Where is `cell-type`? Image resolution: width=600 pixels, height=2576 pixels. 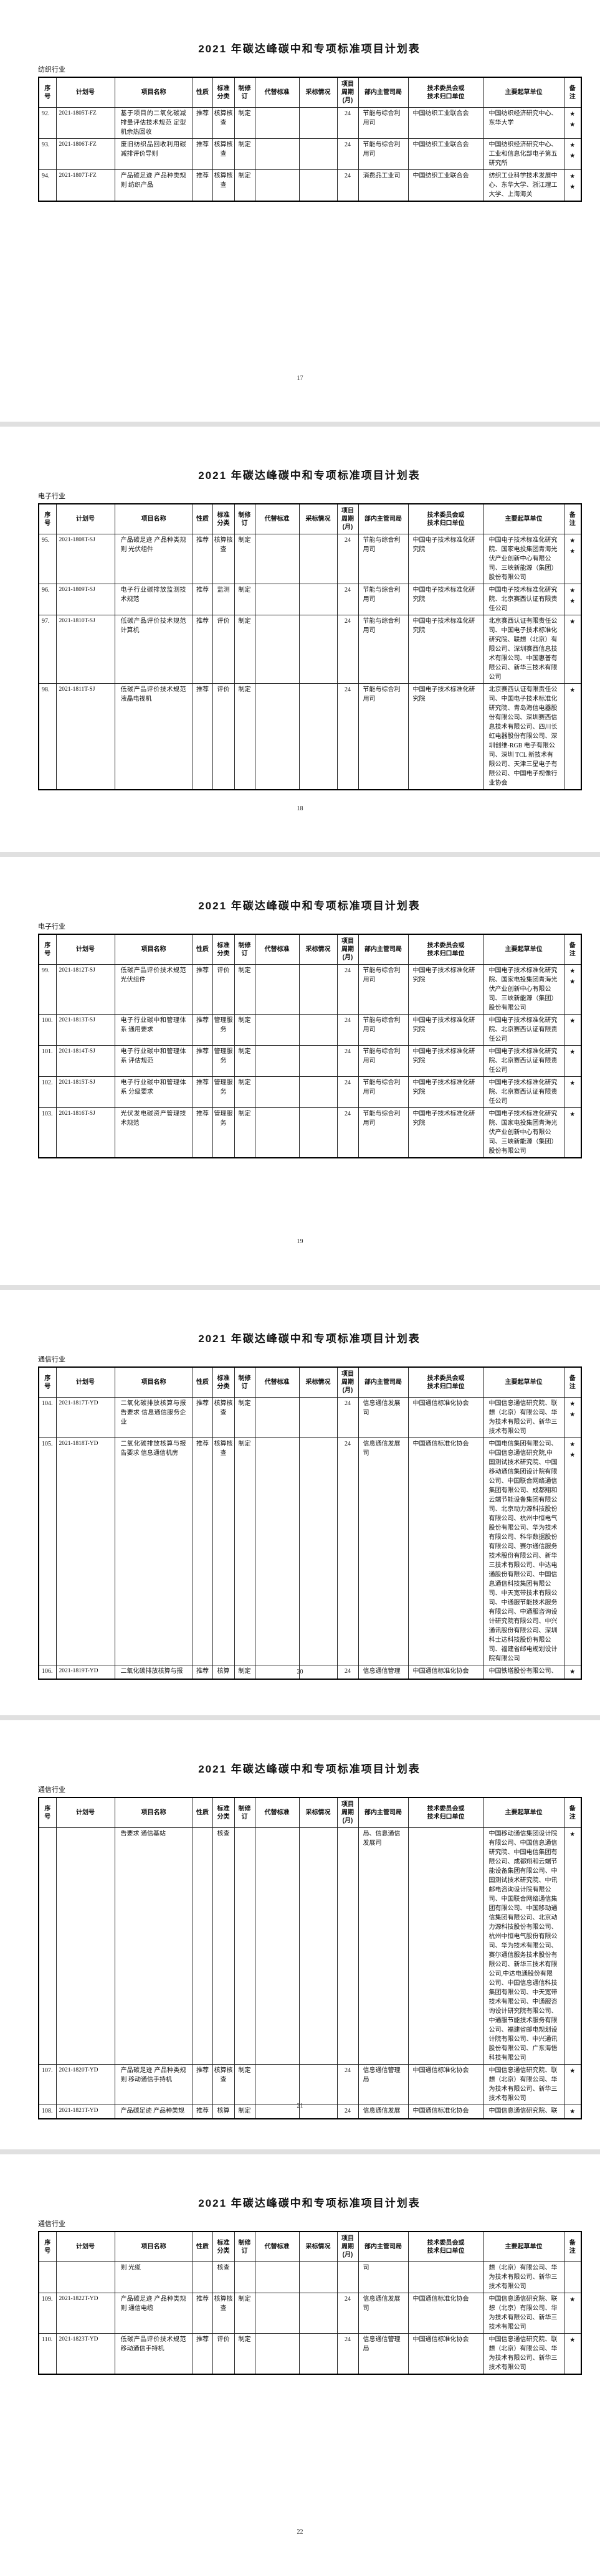 cell-type is located at coordinates (244, 1946).